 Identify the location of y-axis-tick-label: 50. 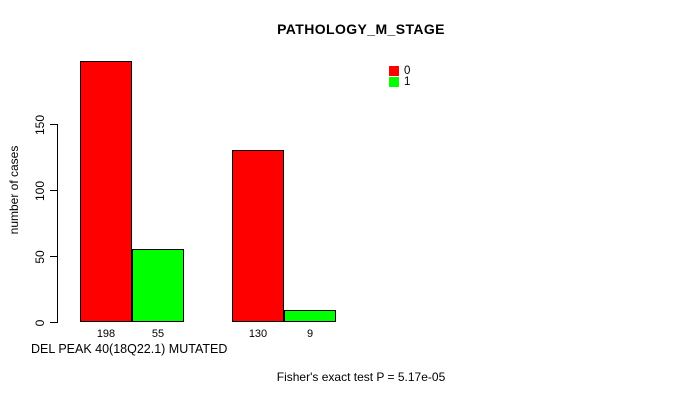
(40, 256).